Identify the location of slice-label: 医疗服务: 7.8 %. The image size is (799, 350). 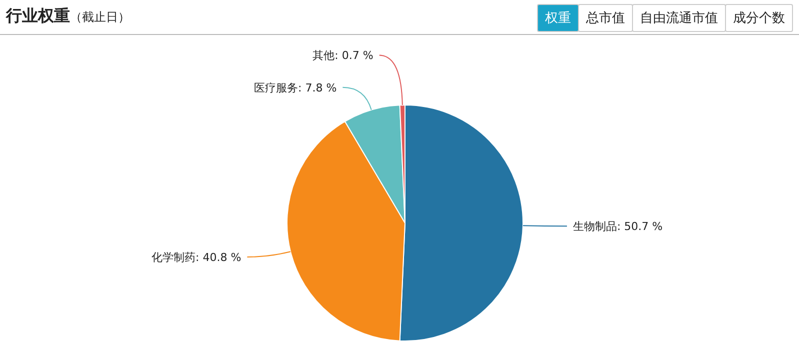
(295, 87).